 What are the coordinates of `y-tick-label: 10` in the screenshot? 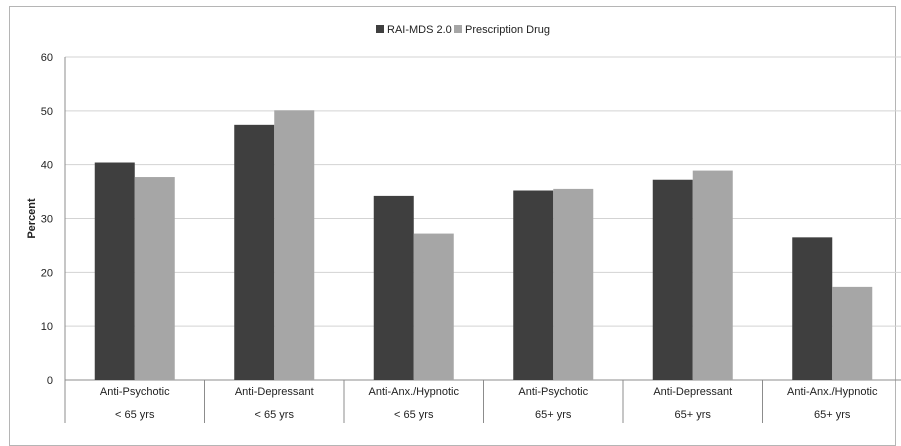 It's located at (47, 327).